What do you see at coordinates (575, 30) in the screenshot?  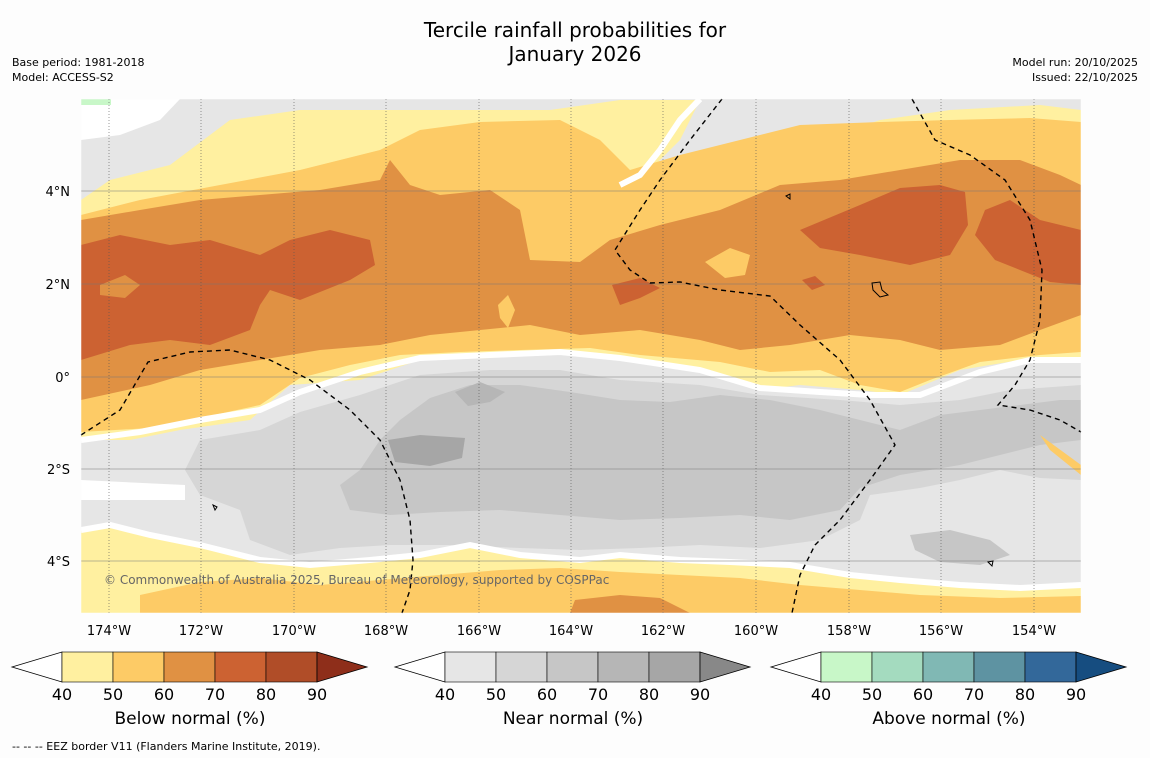 I see `title-line-1: Tercile rainfall probabilities for` at bounding box center [575, 30].